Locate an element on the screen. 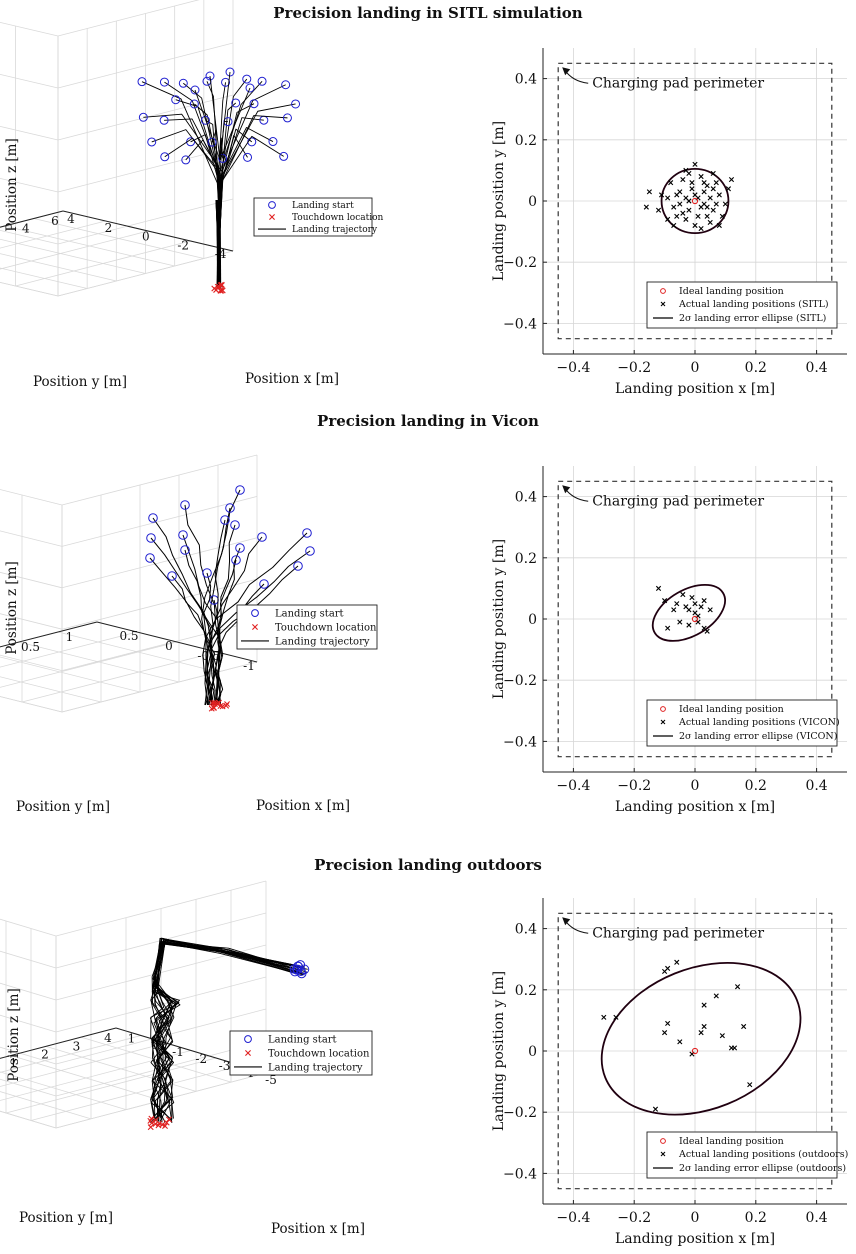 The width and height of the screenshot is (856, 1254). y-tick-label: −0.2 is located at coordinates (520, 263).